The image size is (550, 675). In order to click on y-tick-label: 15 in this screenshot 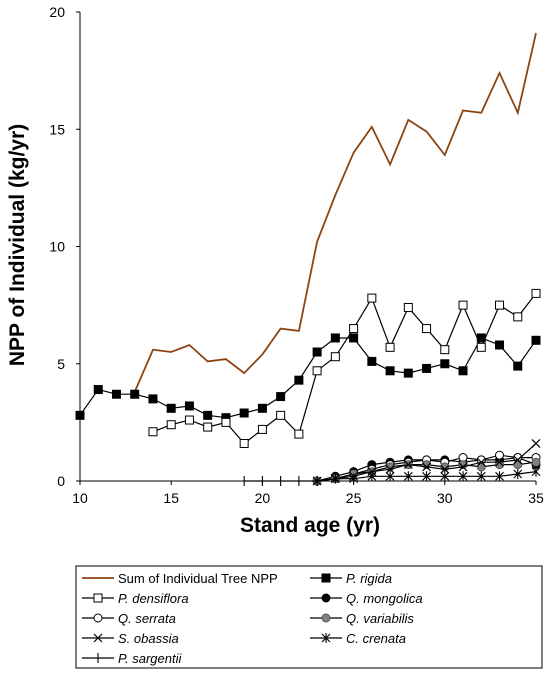, I will do `click(57, 129)`.